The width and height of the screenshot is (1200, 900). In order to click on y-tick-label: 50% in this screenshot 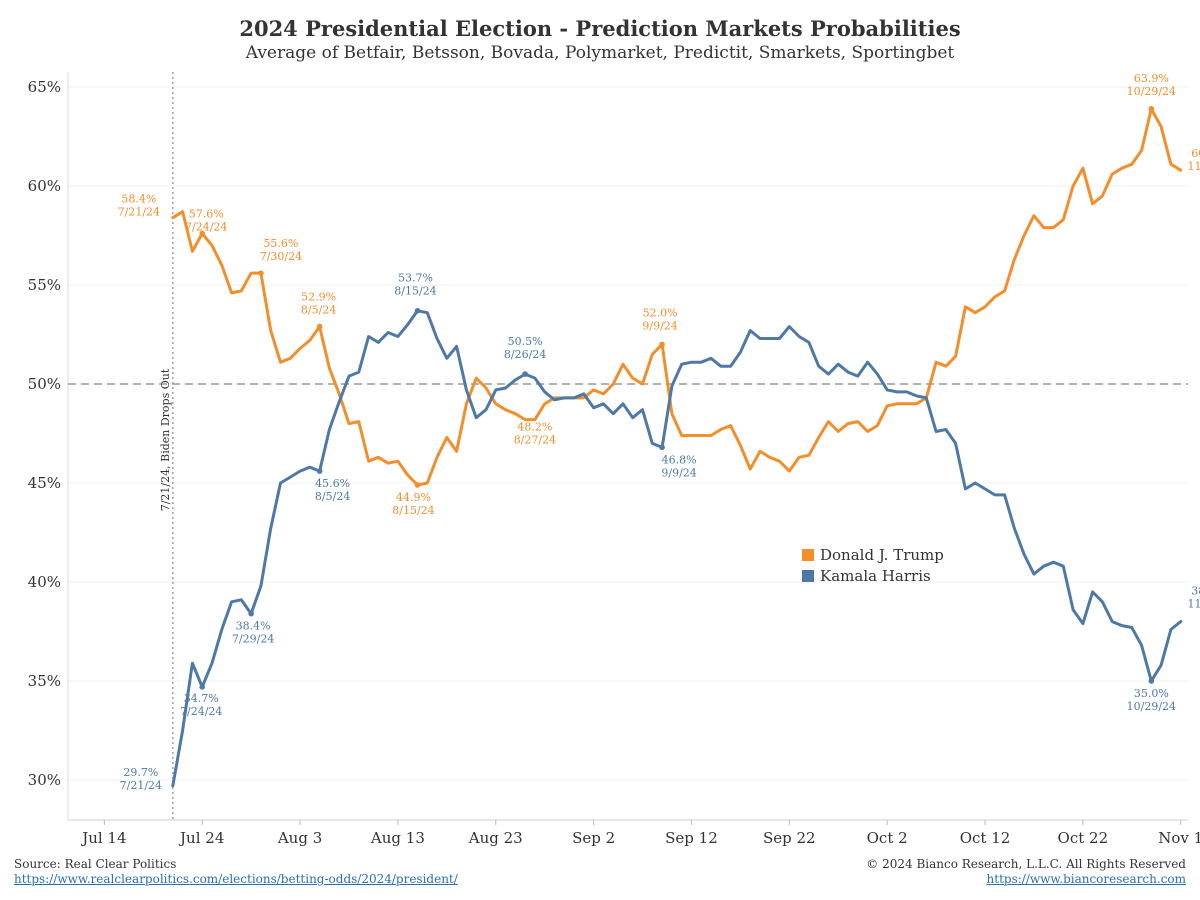, I will do `click(44, 384)`.